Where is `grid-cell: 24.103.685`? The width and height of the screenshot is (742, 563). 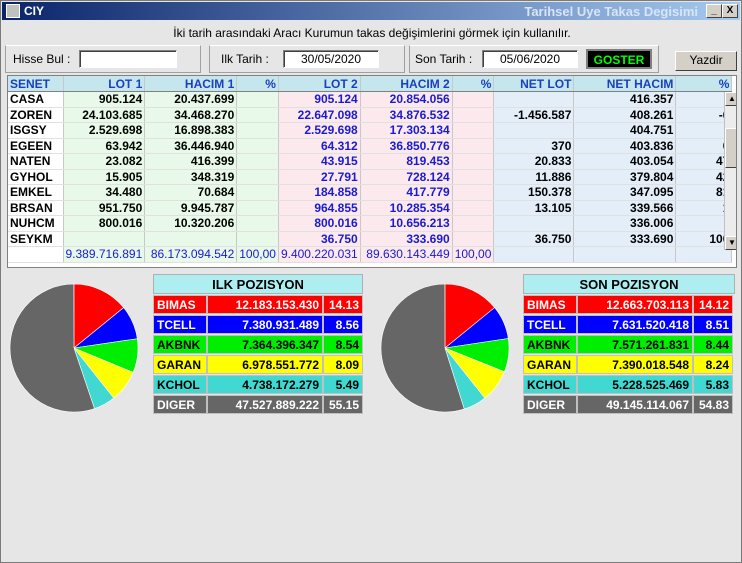 grid-cell: 24.103.685 is located at coordinates (104, 115).